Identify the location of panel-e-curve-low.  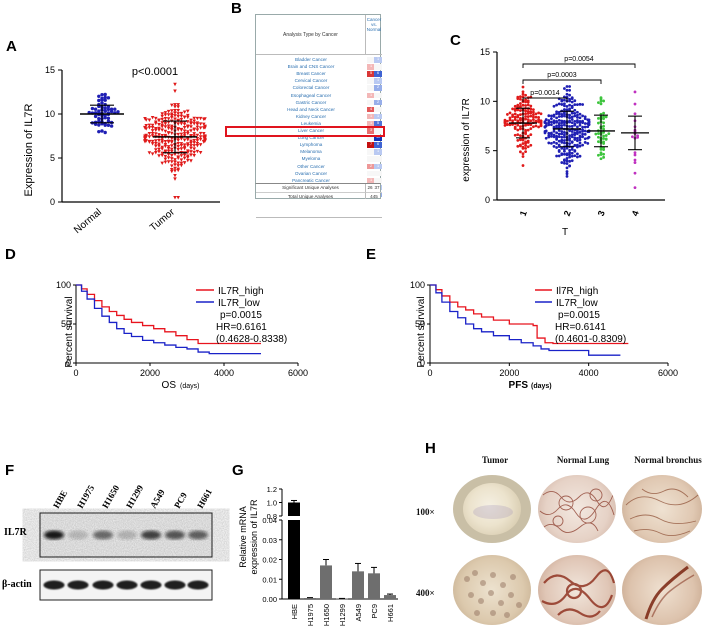
(525, 320).